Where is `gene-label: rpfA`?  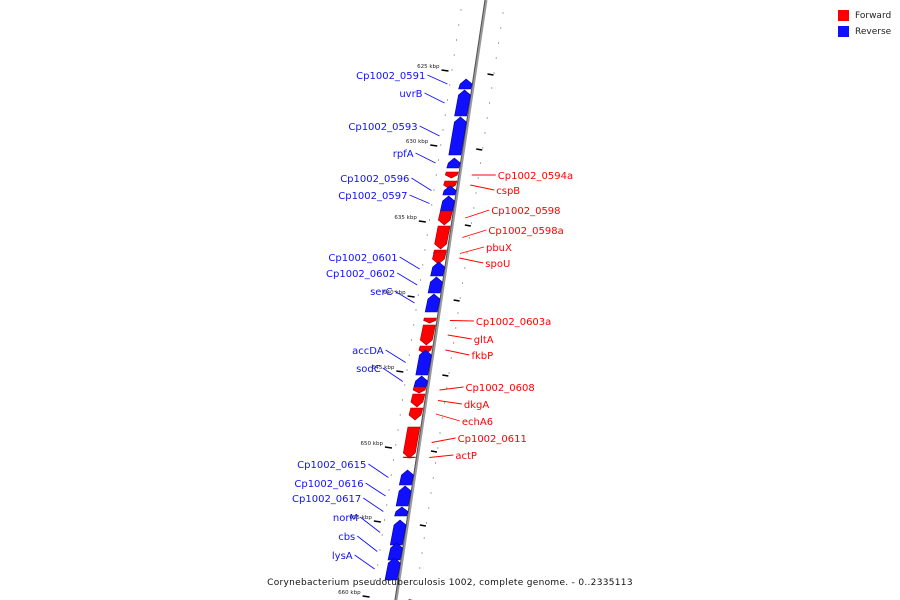 gene-label: rpfA is located at coordinates (403, 154).